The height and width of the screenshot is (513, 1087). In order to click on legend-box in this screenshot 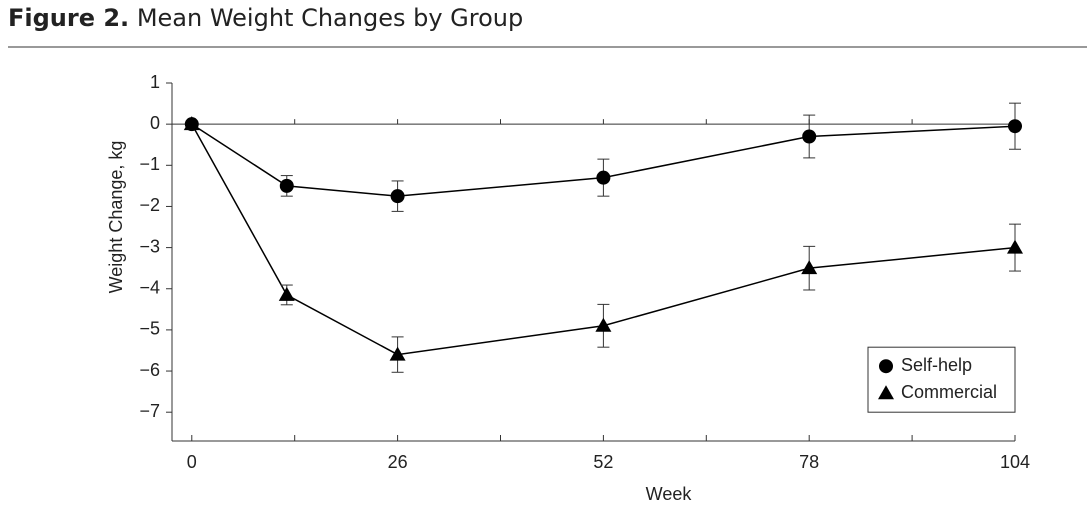, I will do `click(941, 379)`.